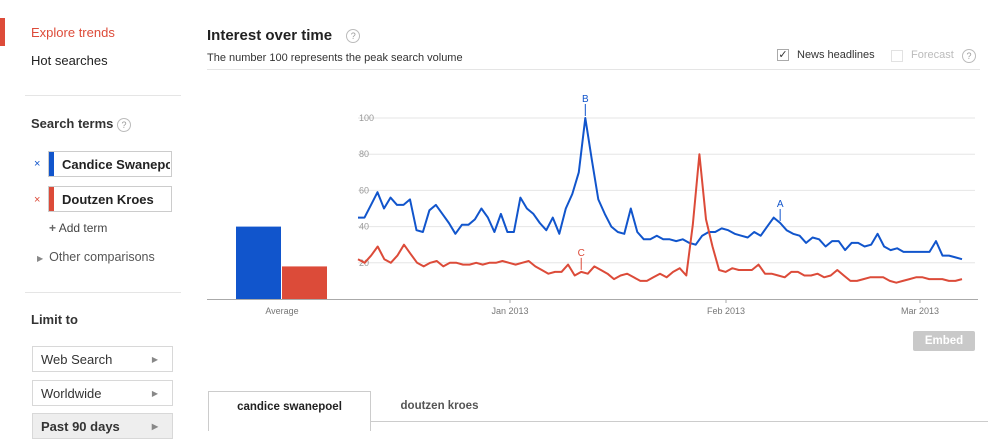  What do you see at coordinates (585, 99) in the screenshot?
I see `annotation-label: B` at bounding box center [585, 99].